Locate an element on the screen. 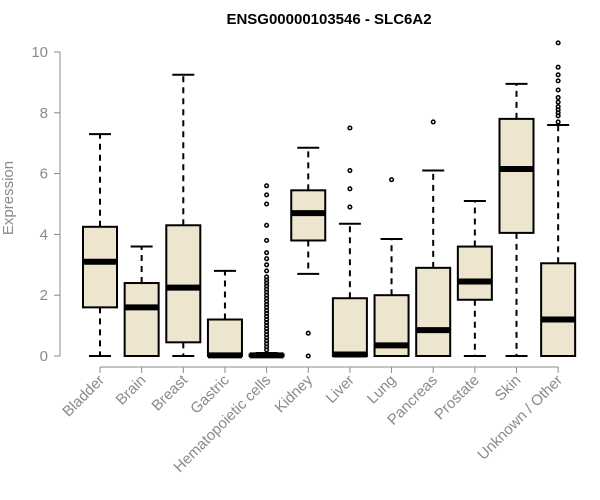 Image resolution: width=600 pixels, height=500 pixels. x-tick-label: Prostate is located at coordinates (457, 398).